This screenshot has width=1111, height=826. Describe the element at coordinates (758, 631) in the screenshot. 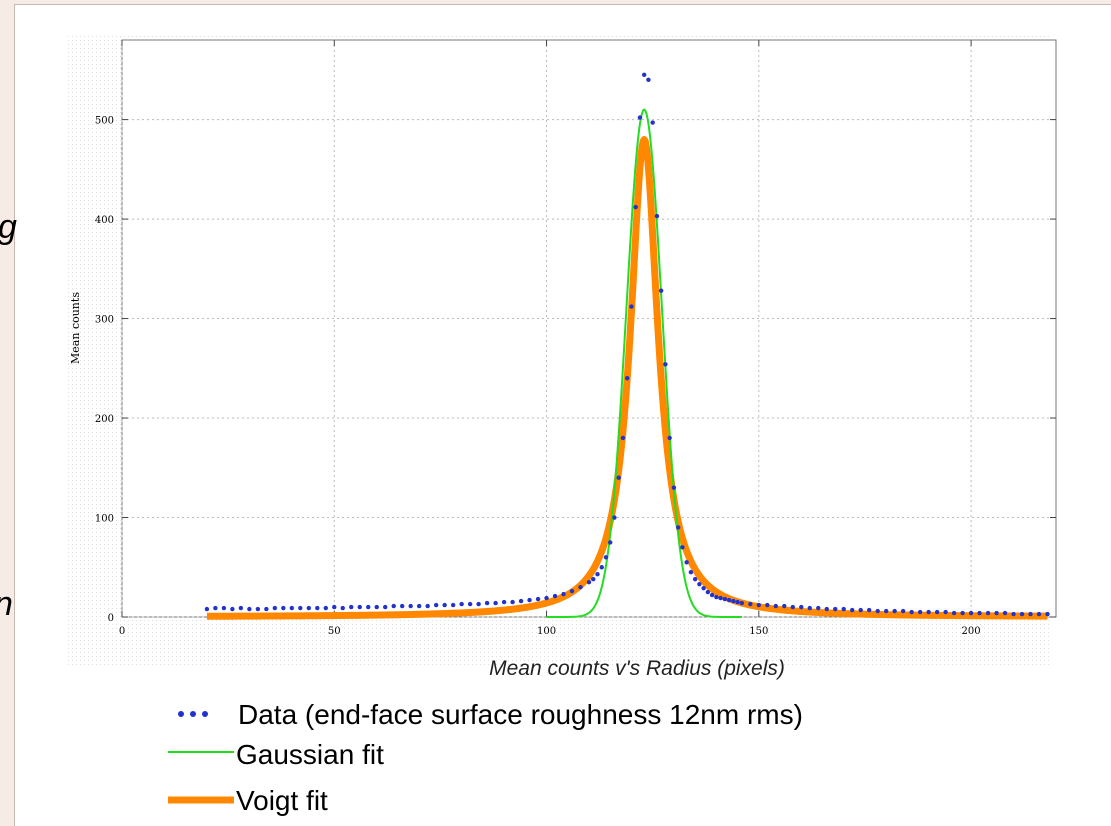

I see `x-tick-label: 150` at that location.